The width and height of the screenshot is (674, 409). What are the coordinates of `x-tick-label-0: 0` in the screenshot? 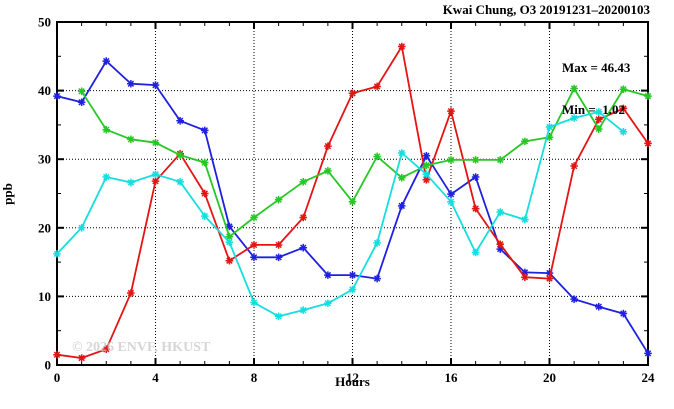 It's located at (57, 377).